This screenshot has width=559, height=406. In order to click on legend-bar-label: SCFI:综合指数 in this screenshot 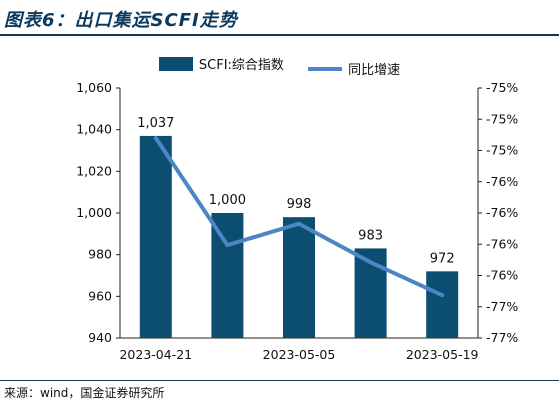, I will do `click(241, 65)`.